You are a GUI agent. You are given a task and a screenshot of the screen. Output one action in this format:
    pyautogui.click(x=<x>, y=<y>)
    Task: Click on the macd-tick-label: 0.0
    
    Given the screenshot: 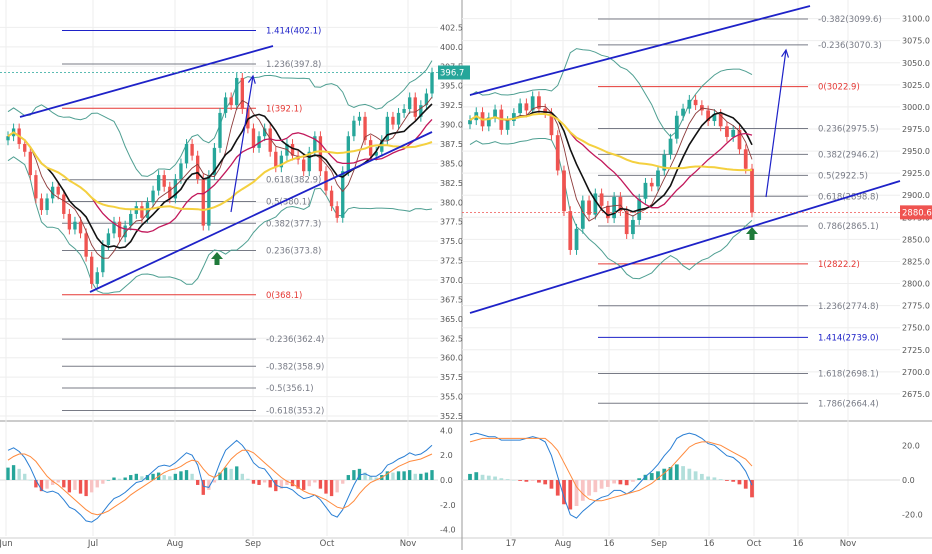 What is the action you would take?
    pyautogui.click(x=446, y=480)
    